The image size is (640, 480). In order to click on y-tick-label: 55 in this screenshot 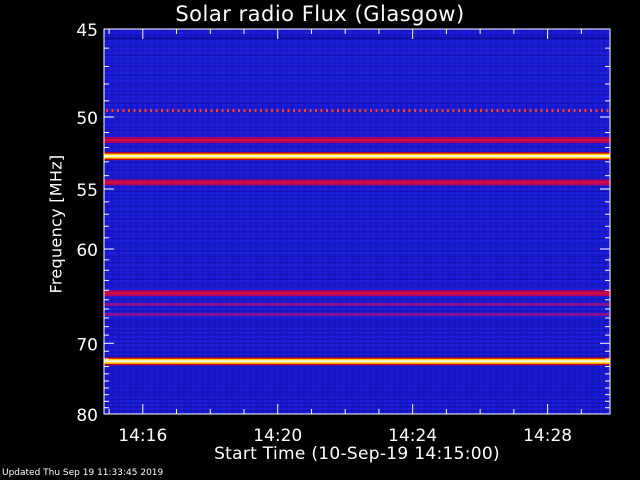, I will do `click(87, 191)`.